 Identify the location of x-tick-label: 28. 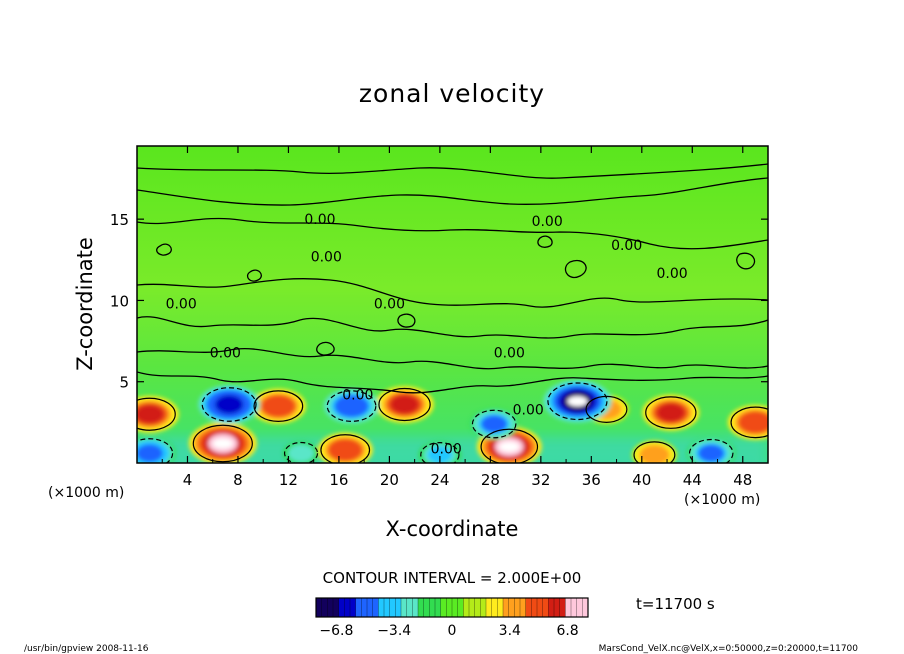
(490, 480).